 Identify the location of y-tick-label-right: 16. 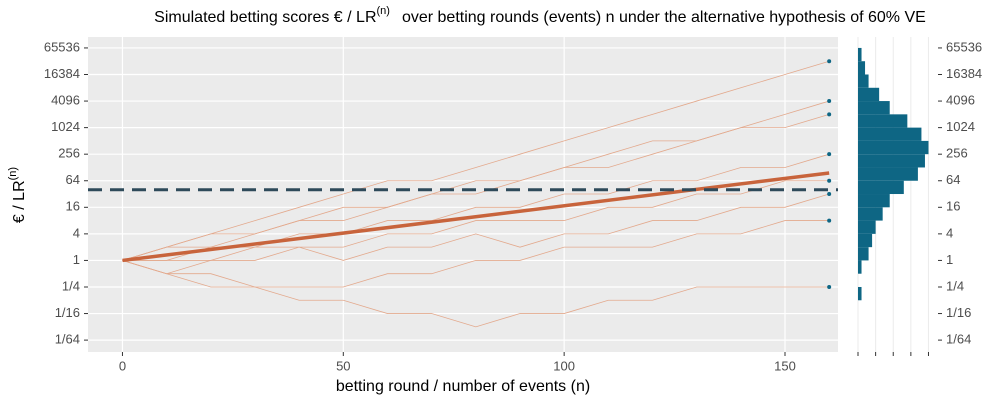
(953, 206).